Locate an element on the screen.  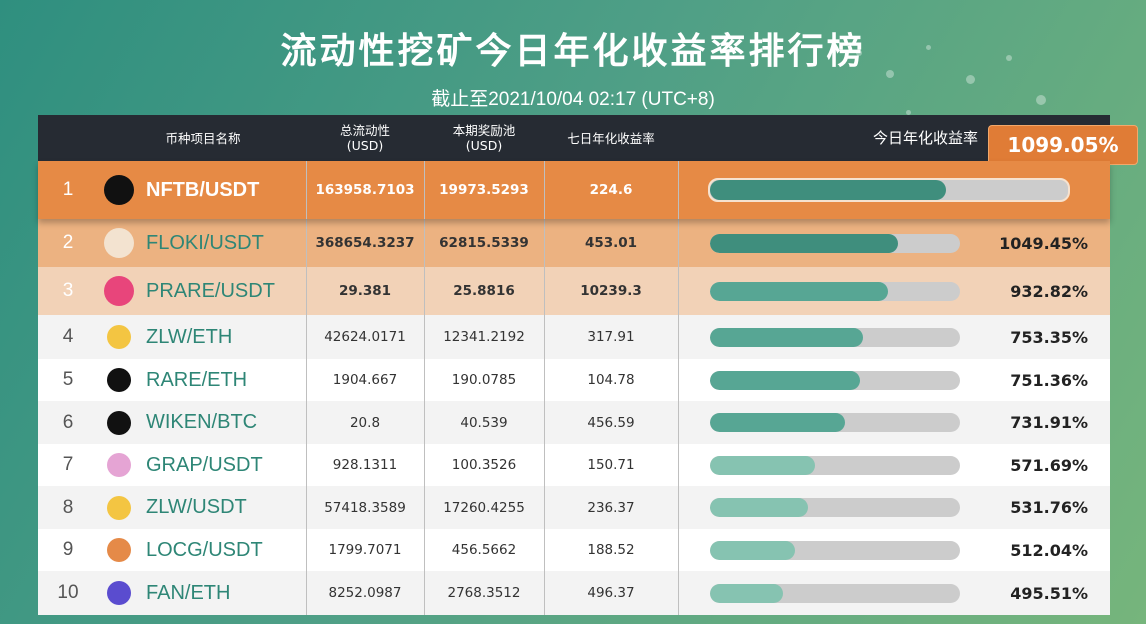
reward-value: 456.5662 is located at coordinates (484, 550).